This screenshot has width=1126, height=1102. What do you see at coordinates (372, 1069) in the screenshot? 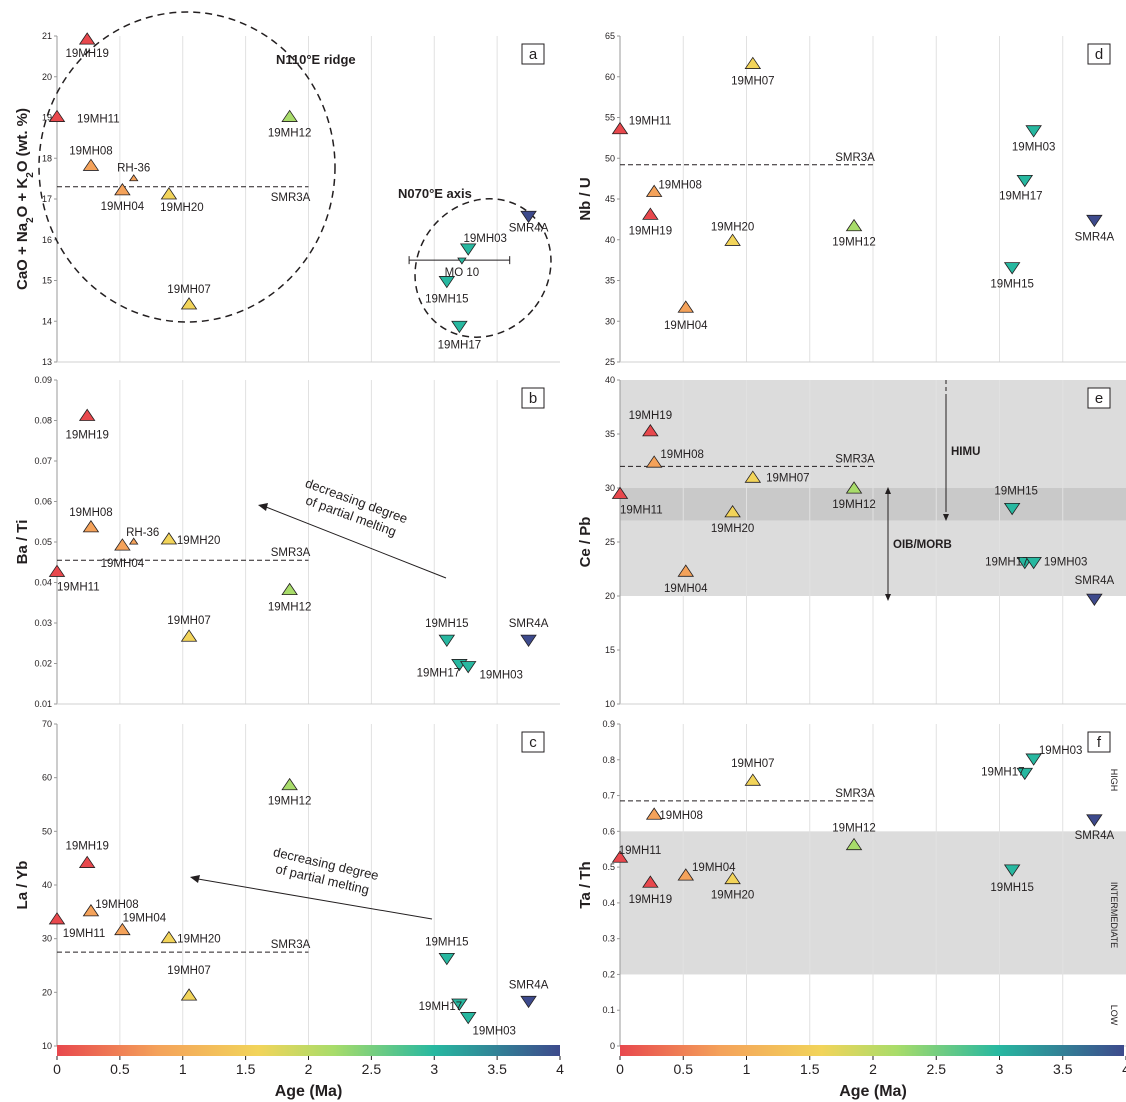
I see `x-tick-label: 2.5` at bounding box center [372, 1069].